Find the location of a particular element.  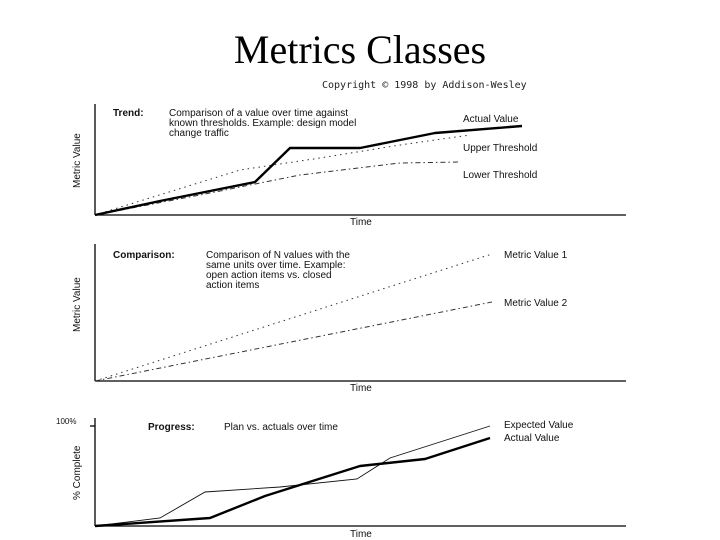

trend-heading: Trend: is located at coordinates (128, 113).